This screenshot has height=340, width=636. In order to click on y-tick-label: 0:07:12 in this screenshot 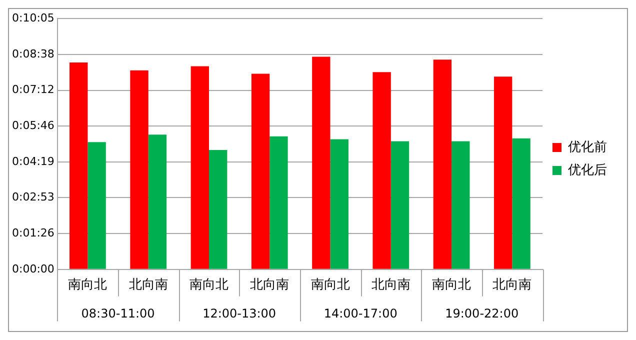, I will do `click(33, 89)`.